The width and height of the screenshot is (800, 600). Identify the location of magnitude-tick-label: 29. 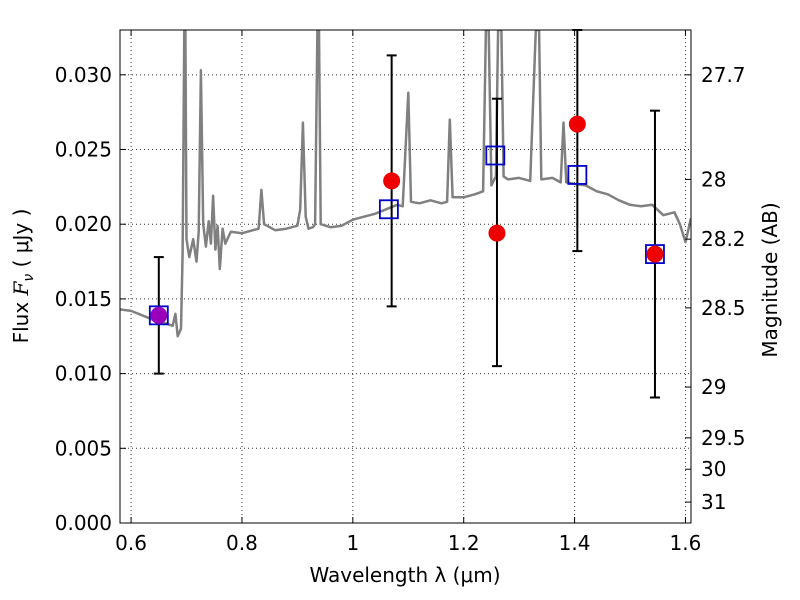
(713, 387).